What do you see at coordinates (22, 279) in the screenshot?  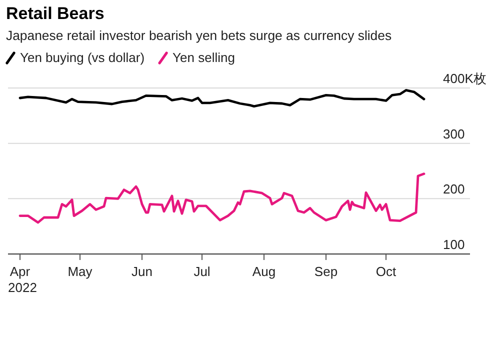 I see `x-tick-label: Apr 2022` at bounding box center [22, 279].